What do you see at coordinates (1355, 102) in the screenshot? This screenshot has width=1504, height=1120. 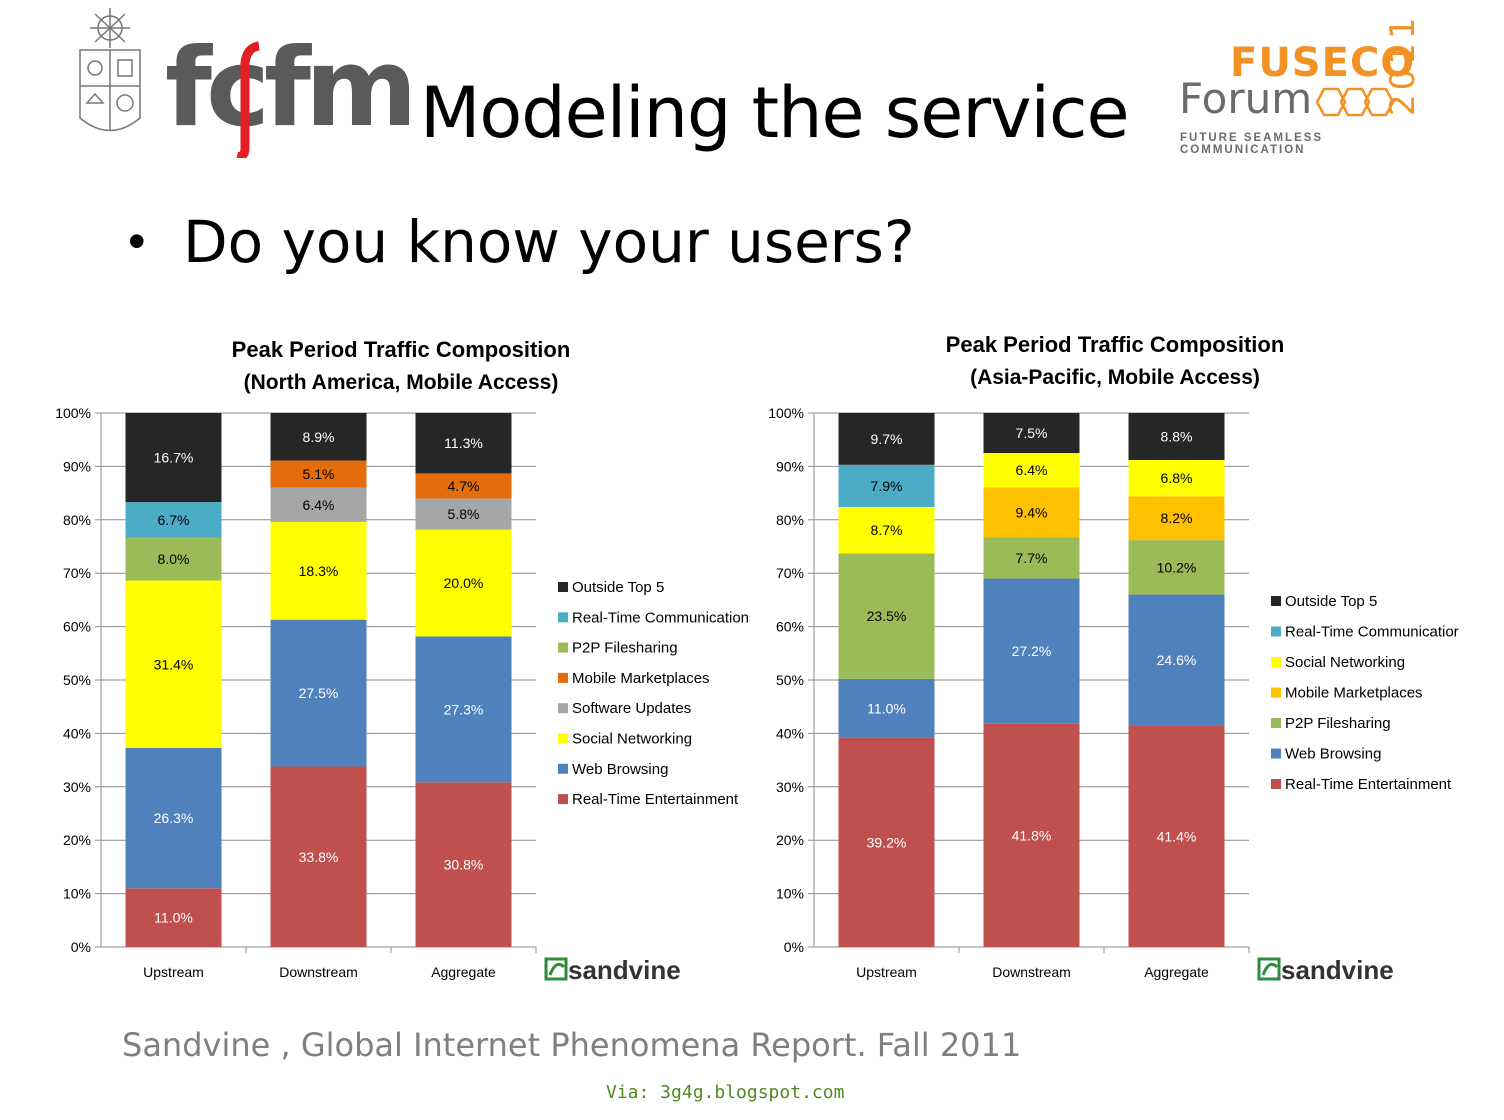 I see `hexagon-chain-icon` at bounding box center [1355, 102].